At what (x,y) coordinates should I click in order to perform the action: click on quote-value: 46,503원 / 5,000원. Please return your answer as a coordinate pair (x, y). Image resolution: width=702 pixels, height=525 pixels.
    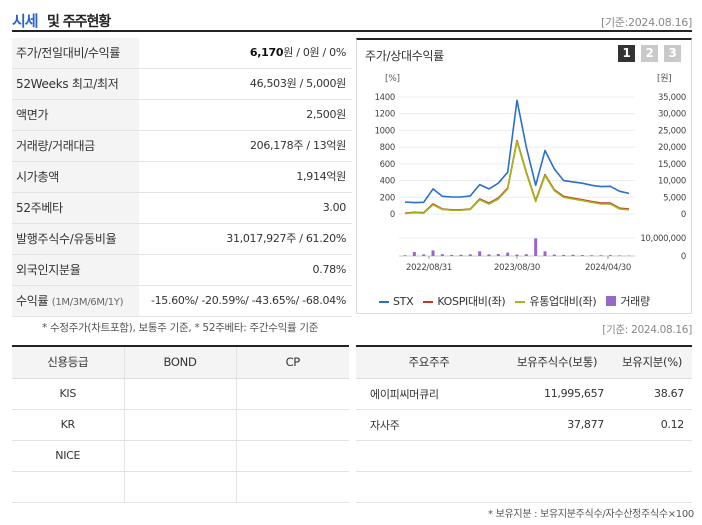
    Looking at the image, I should click on (297, 83).